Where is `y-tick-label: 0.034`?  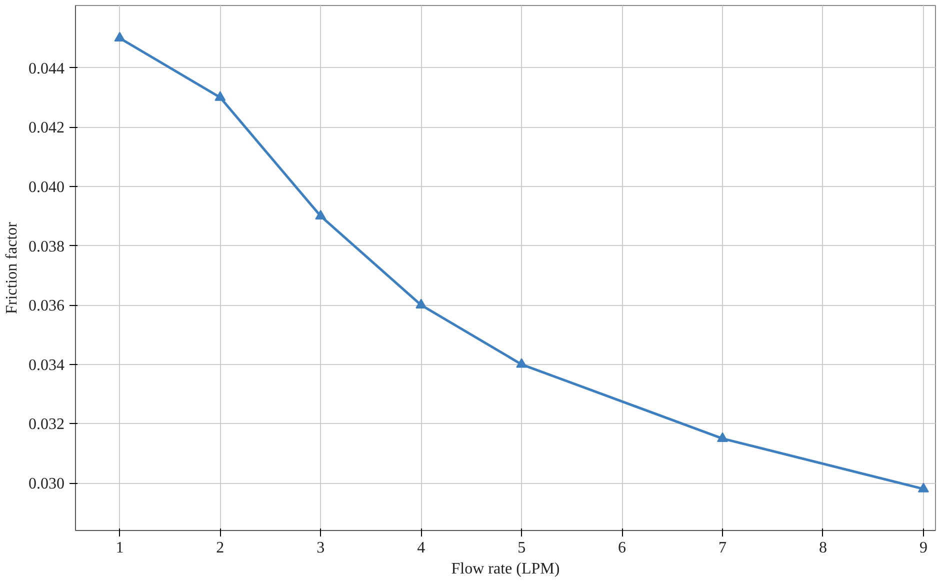 y-tick-label: 0.034 is located at coordinates (46, 365).